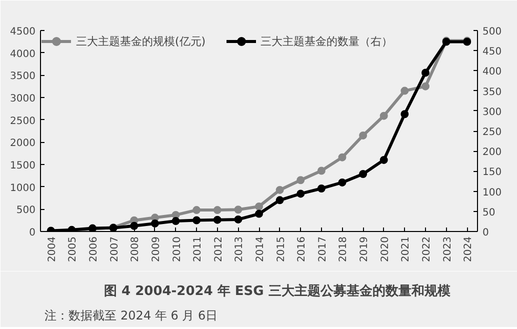  I want to click on y2-tick-label: 50, so click(489, 212).